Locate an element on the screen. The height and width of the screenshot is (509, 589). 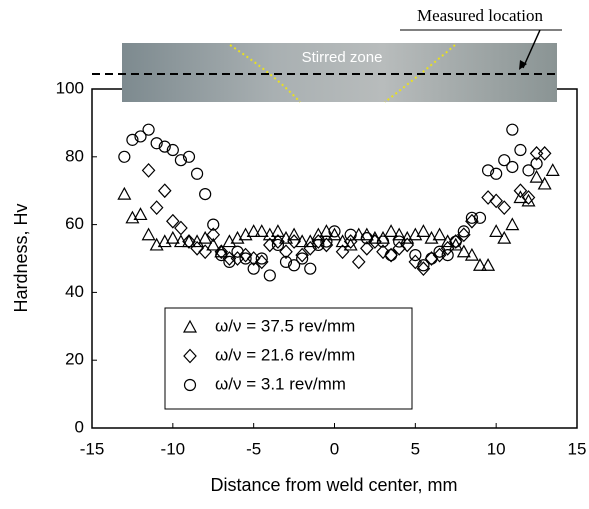
y-tick-label: 0 is located at coordinates (79, 426).